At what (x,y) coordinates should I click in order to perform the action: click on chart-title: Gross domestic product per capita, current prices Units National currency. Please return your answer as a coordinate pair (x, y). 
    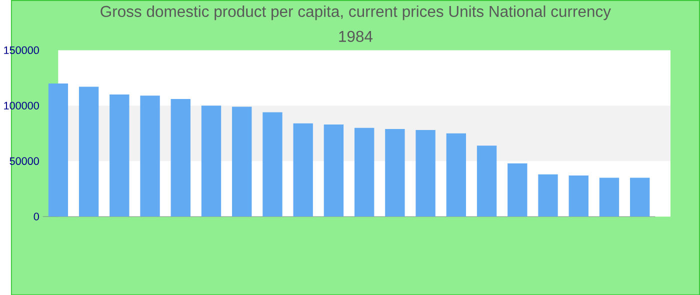
    Looking at the image, I should click on (355, 12).